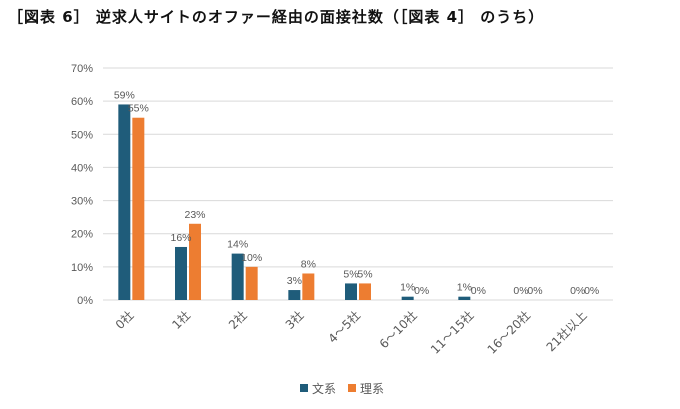 This screenshot has height=409, width=680. What do you see at coordinates (237, 320) in the screenshot?
I see `x-category-label: 2社` at bounding box center [237, 320].